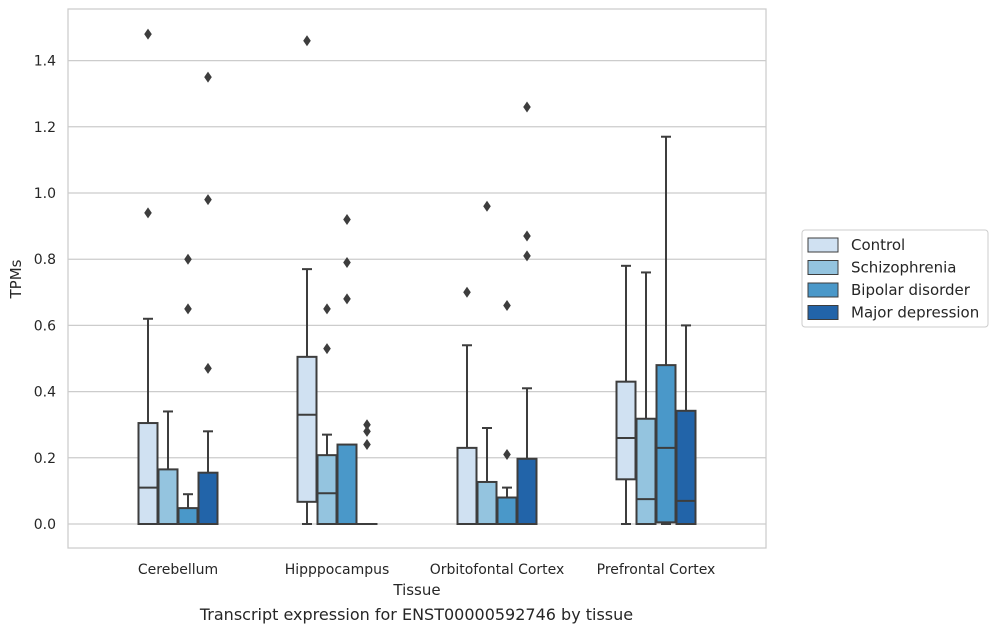  I want to click on x-tick-label: Orbitofontal Cortex, so click(497, 570).